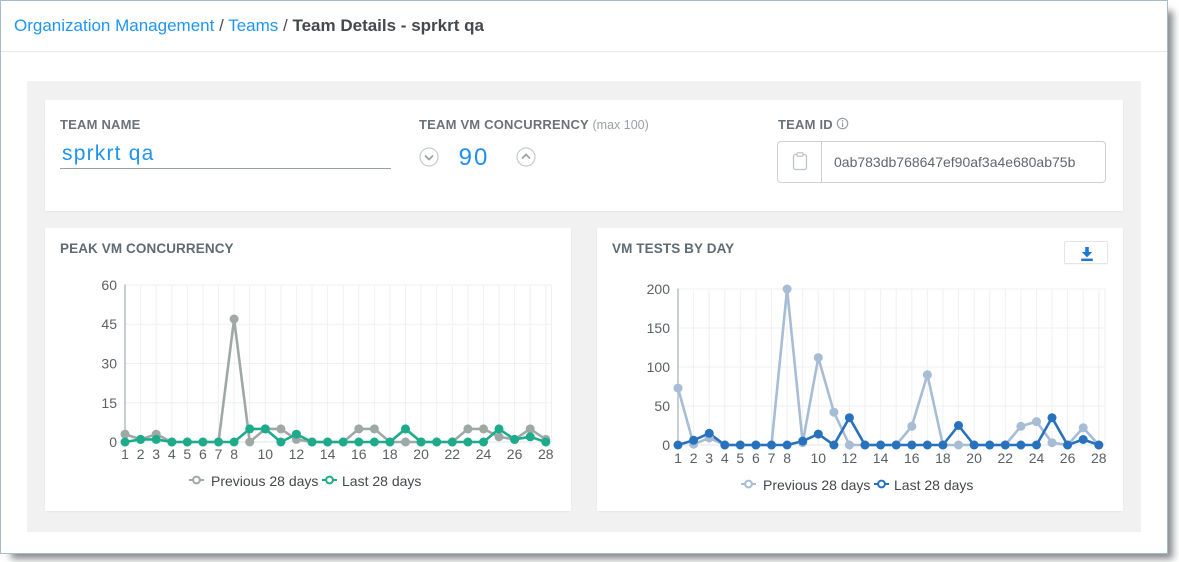  What do you see at coordinates (109, 403) in the screenshot?
I see `svg-text: 15` at bounding box center [109, 403].